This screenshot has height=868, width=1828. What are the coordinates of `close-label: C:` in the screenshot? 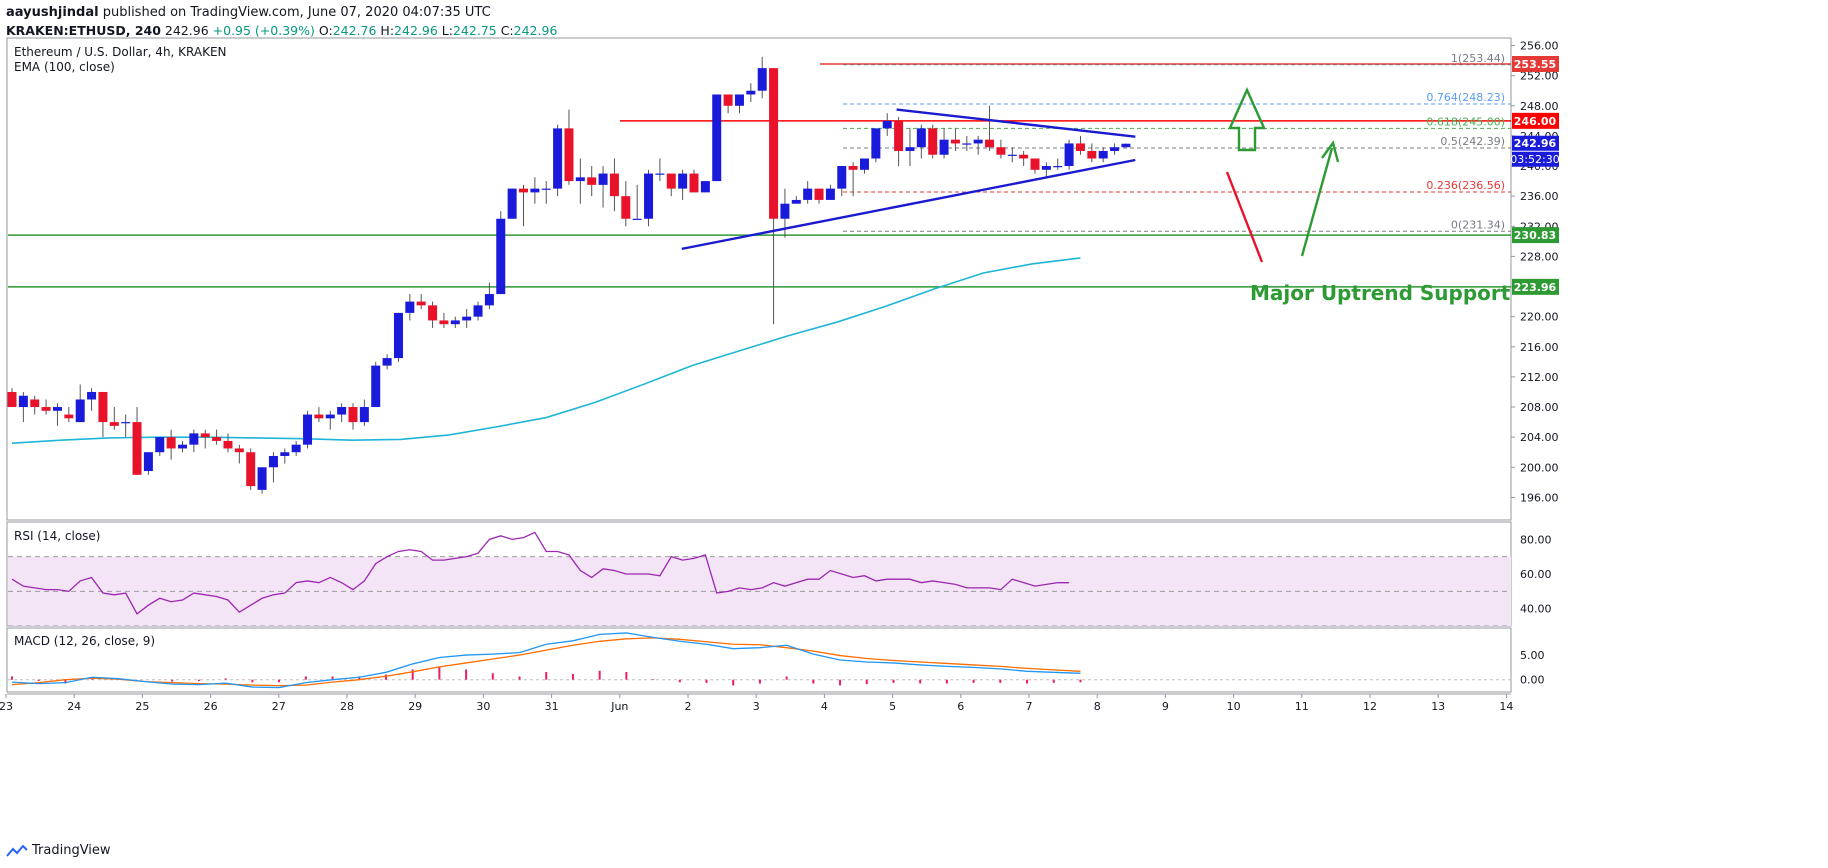 It's located at (507, 30).